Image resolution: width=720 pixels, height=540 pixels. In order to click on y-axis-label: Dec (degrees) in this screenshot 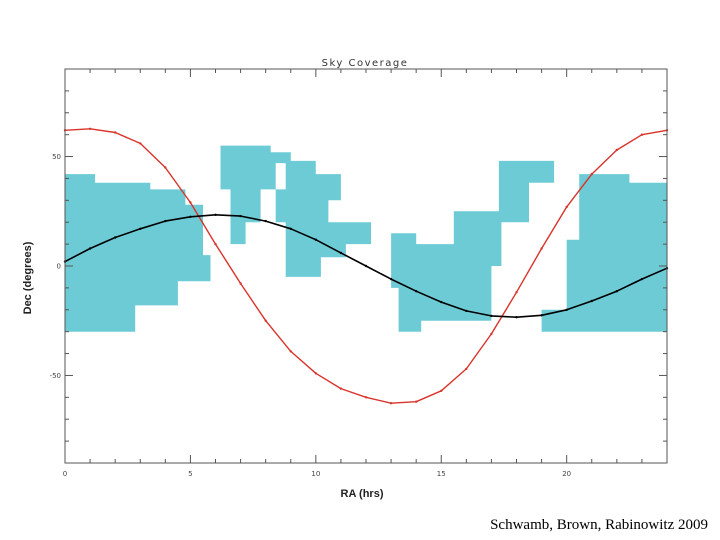, I will do `click(28, 277)`.